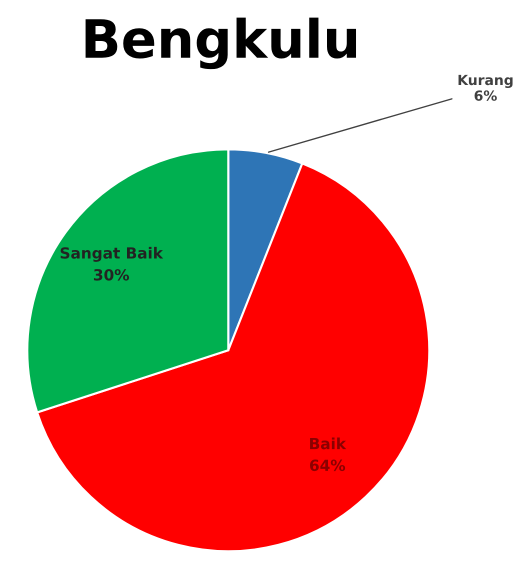 The height and width of the screenshot is (579, 513). Describe the element at coordinates (221, 44) in the screenshot. I see `chart-title: Bengkulu` at that location.